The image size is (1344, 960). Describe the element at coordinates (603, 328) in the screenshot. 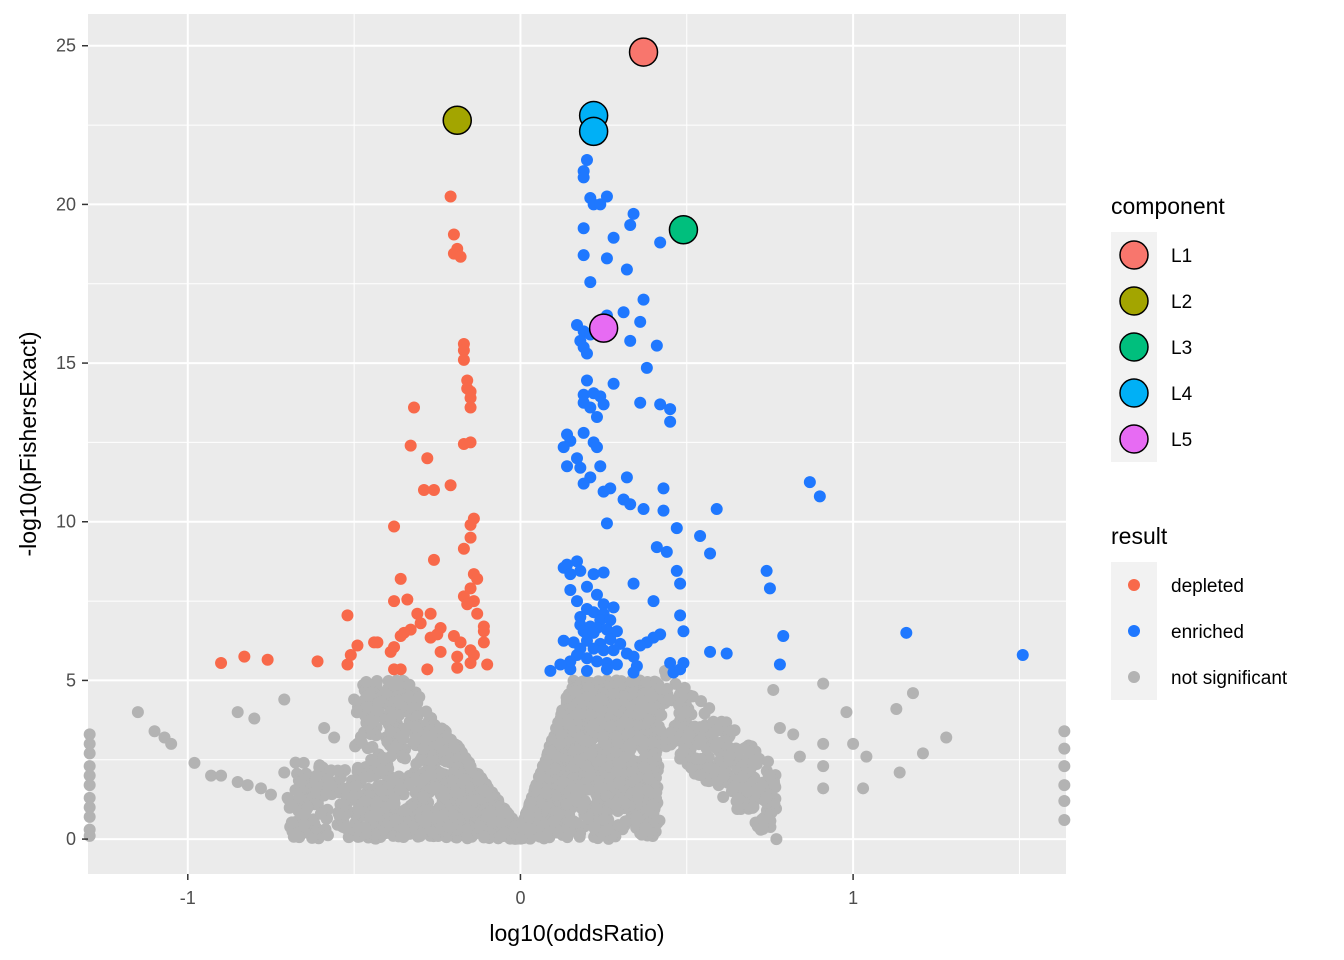

I see `point-component-l5` at that location.